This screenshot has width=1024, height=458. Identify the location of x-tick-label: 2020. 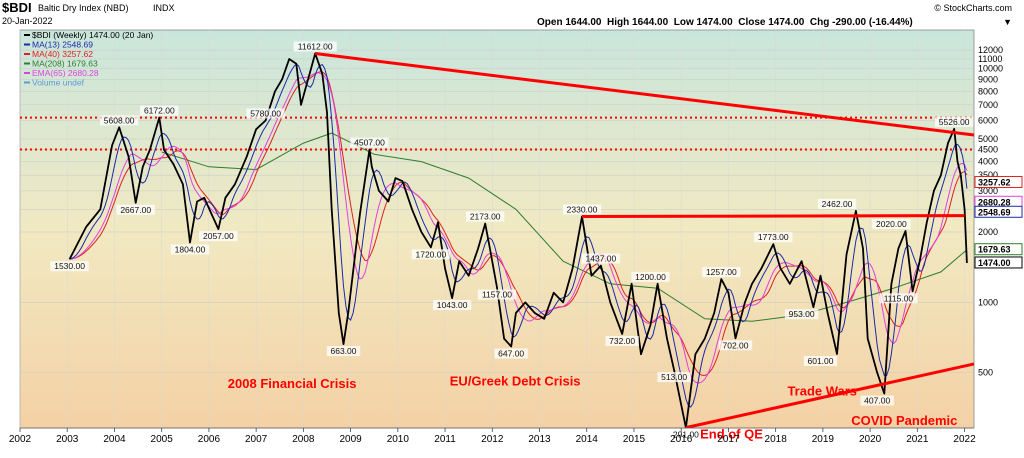
(870, 439).